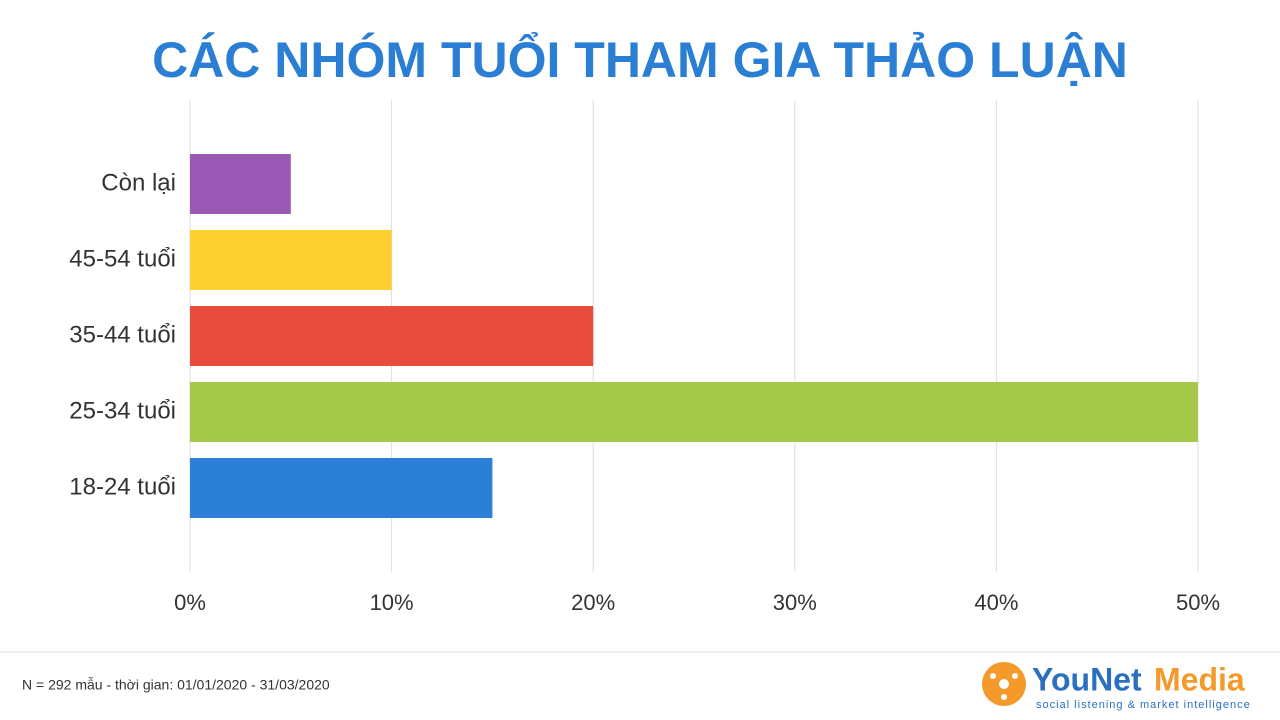  Describe the element at coordinates (190, 602) in the screenshot. I see `x-tick-label: 0%` at that location.